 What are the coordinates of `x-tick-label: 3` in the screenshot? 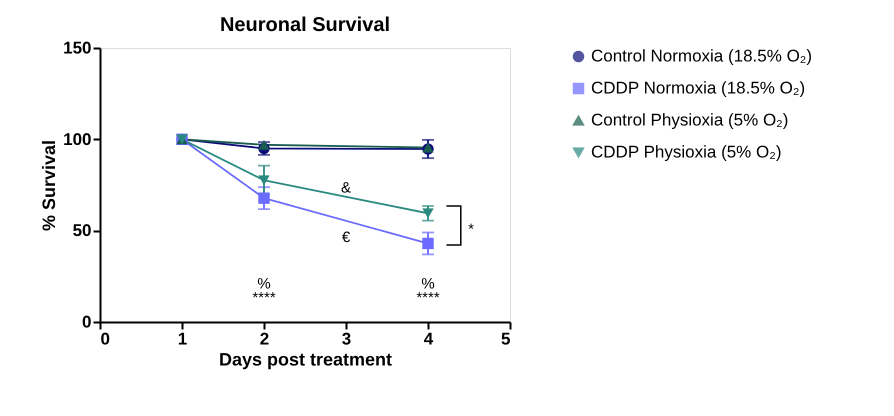 It's located at (347, 339).